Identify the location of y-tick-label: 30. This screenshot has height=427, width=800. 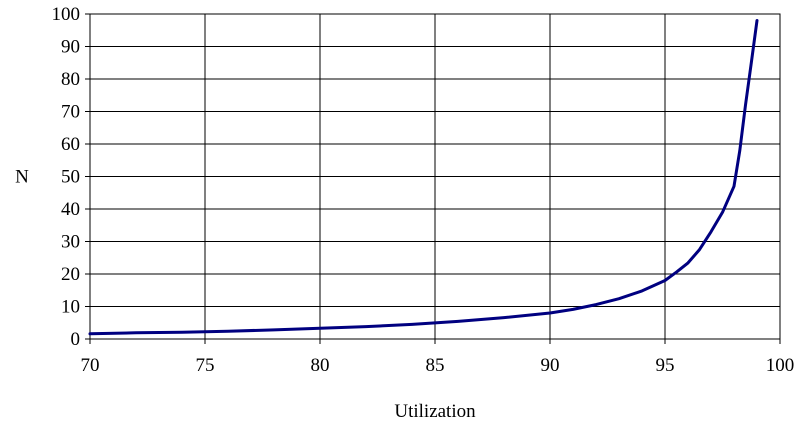
(70, 242).